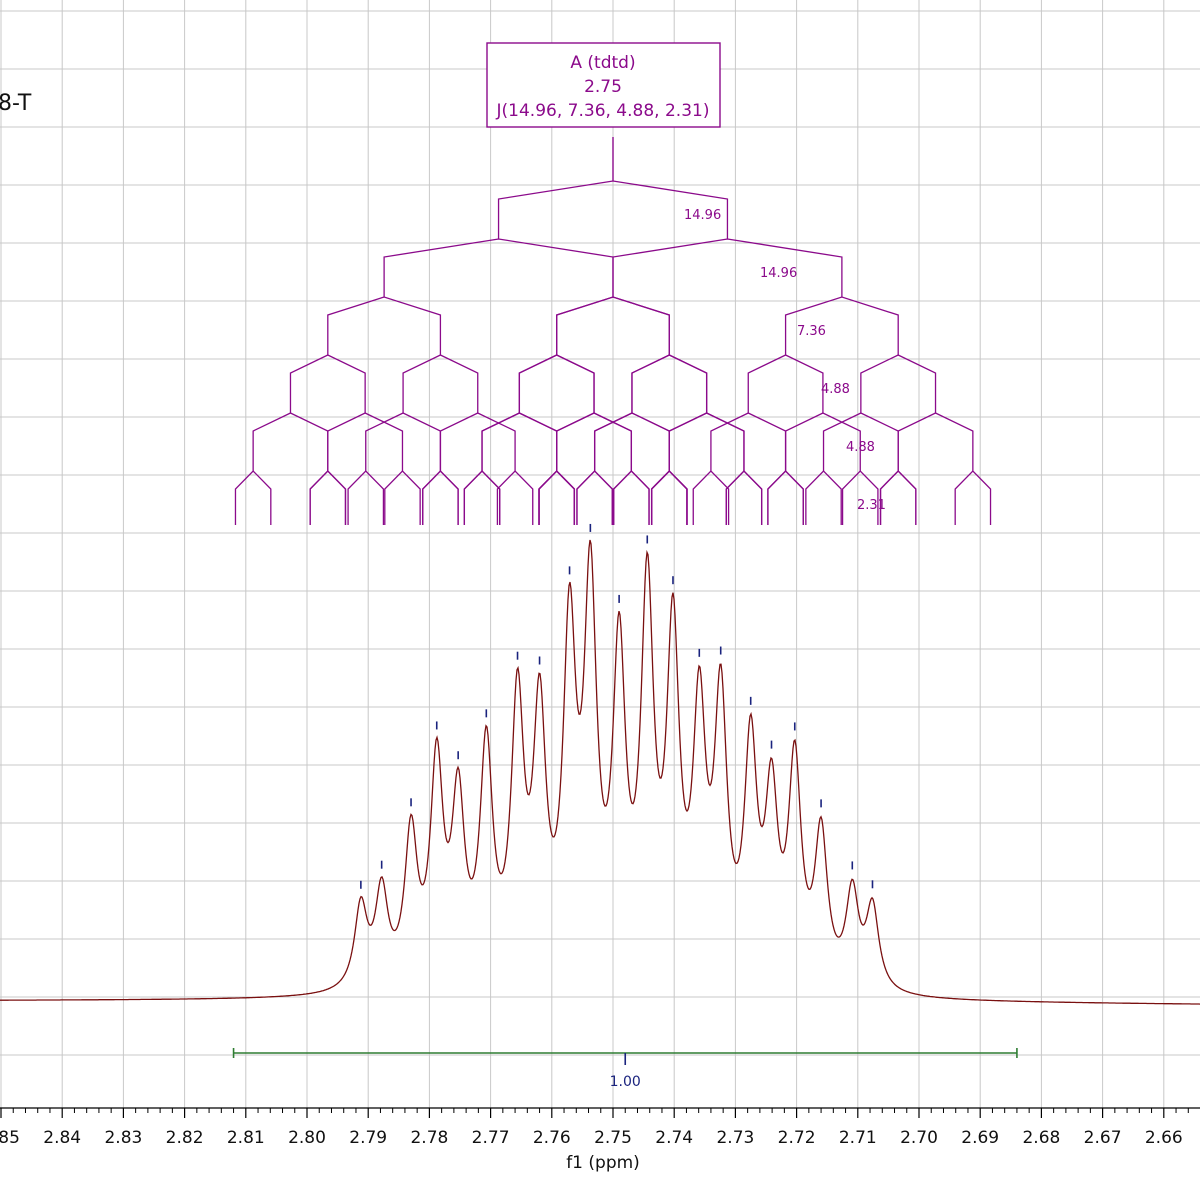  I want to click on x-tick-label: 2.68, so click(1041, 1138).